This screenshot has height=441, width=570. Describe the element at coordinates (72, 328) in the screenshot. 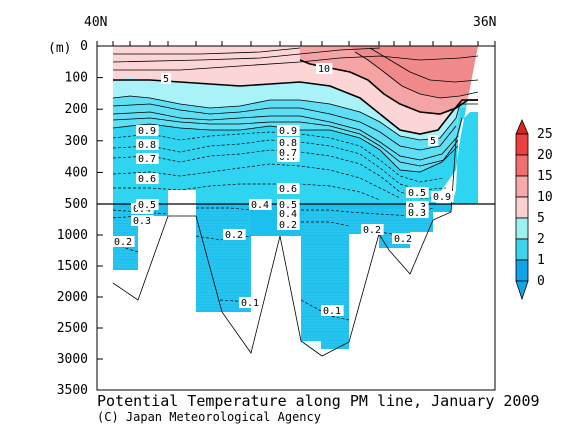

I see `y-tick-label: 2500` at that location.